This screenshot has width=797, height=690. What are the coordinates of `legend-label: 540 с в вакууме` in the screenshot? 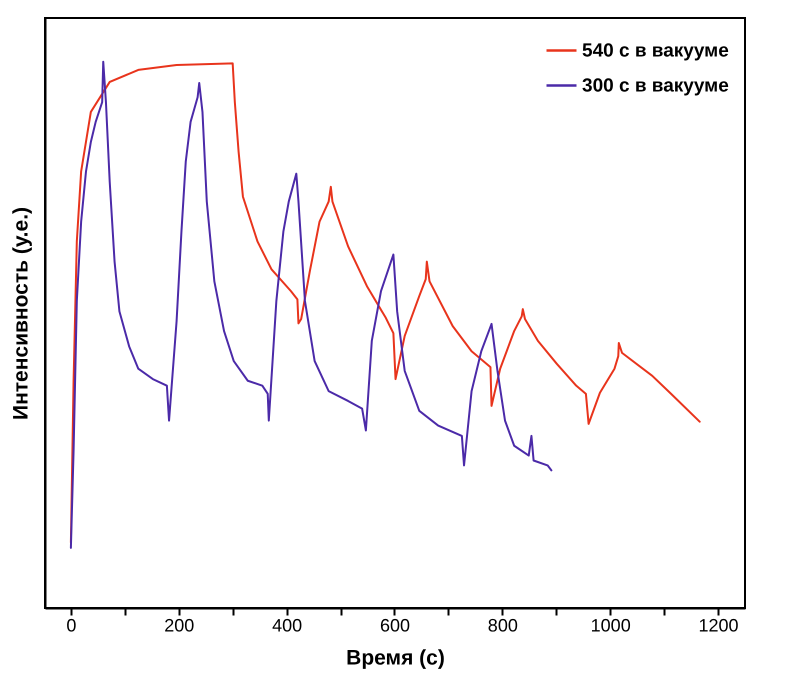 It's located at (655, 51).